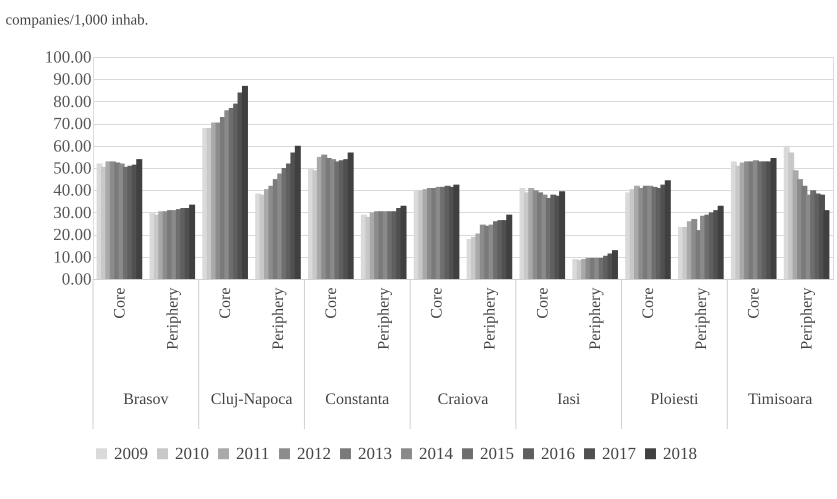 Image resolution: width=837 pixels, height=499 pixels. What do you see at coordinates (436, 453) in the screenshot?
I see `legend-label: 2014` at bounding box center [436, 453].